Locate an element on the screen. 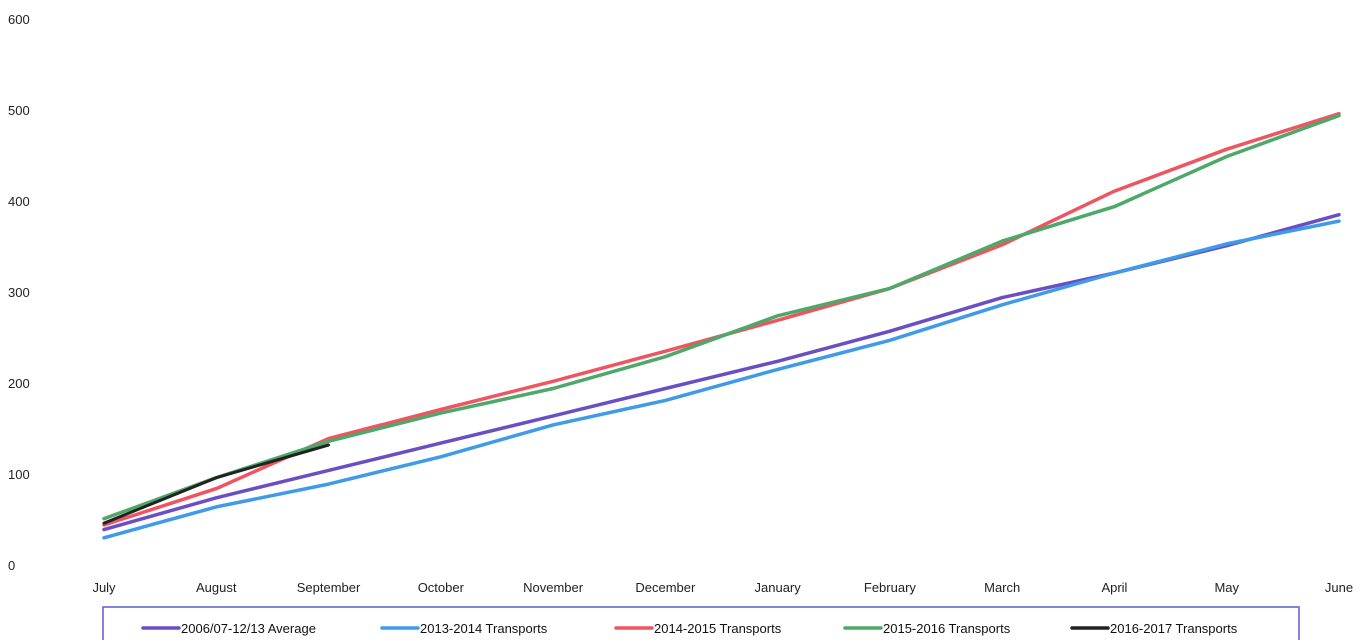  legend-label: 2015-2016 Transports is located at coordinates (947, 628).